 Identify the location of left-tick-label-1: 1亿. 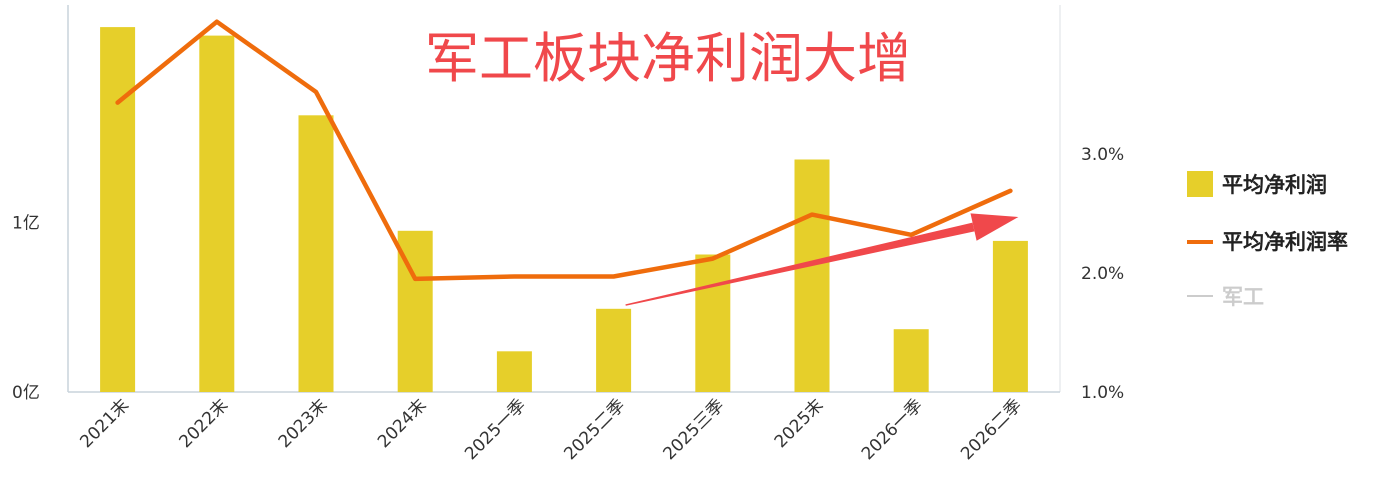
(26, 223).